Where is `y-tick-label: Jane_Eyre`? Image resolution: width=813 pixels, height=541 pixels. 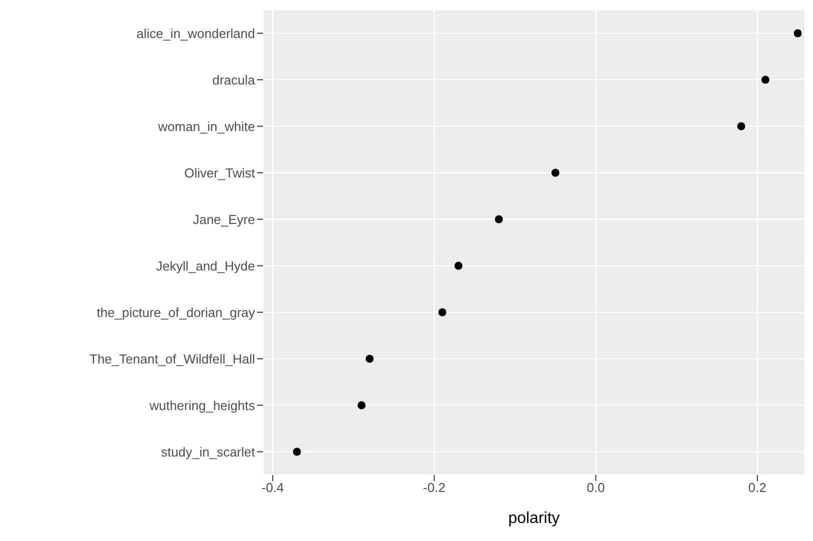
y-tick-label: Jane_Eyre is located at coordinates (223, 219).